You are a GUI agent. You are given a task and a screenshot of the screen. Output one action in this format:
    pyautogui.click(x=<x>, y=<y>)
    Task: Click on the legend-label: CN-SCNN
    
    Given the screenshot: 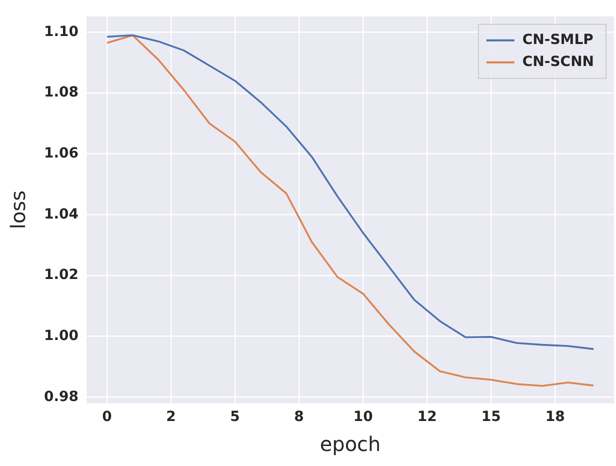 What is the action you would take?
    pyautogui.click(x=558, y=62)
    